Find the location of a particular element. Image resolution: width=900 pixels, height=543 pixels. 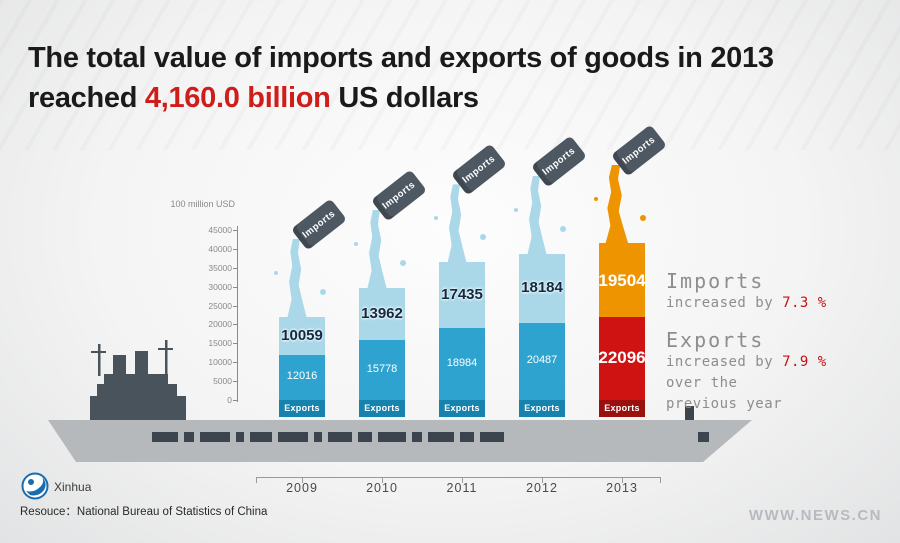

x-axis is located at coordinates (458, 477).